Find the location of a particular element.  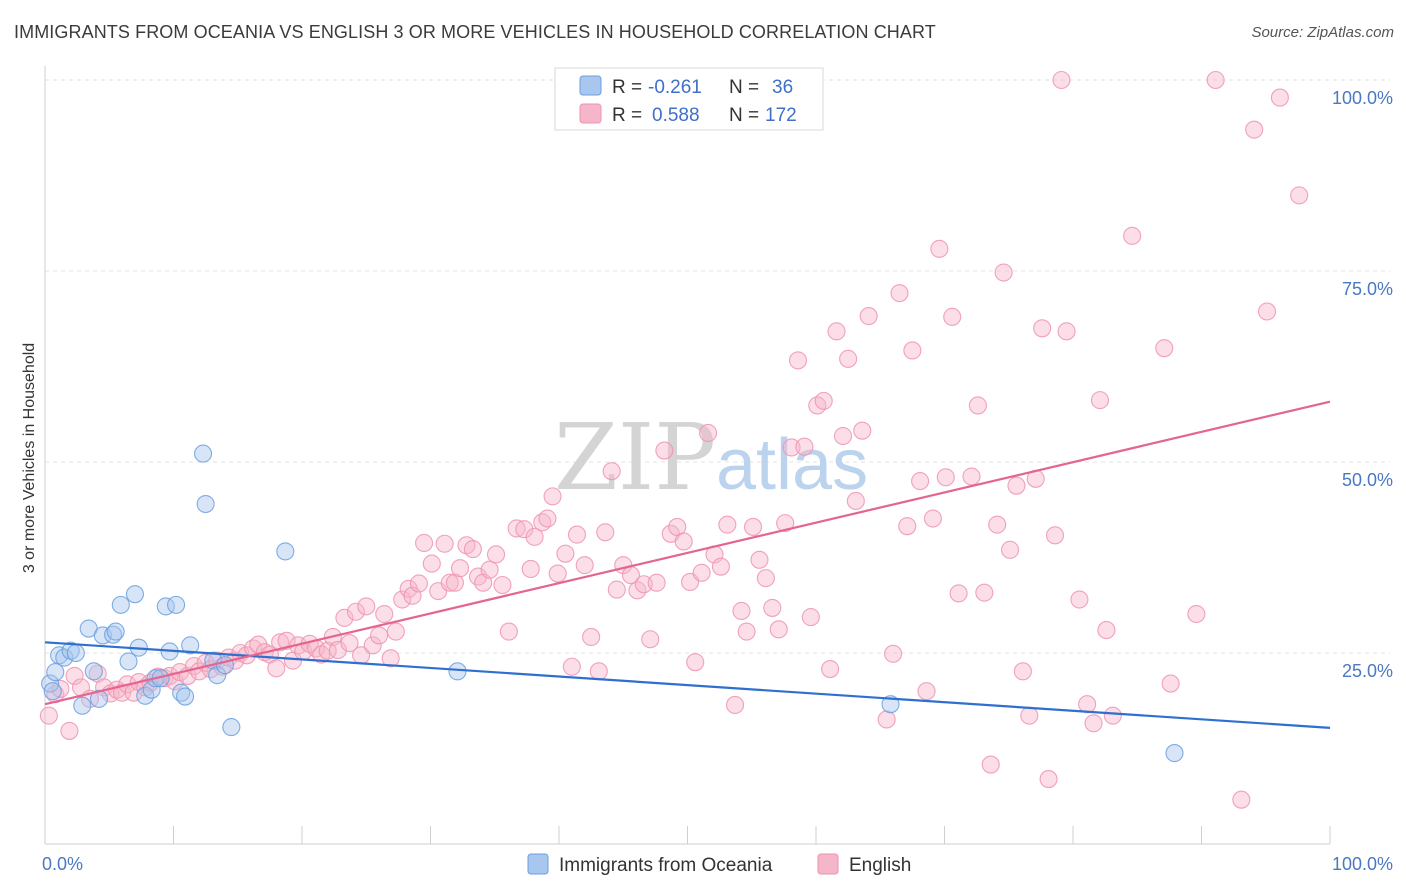

legend-n-label-english: N = is located at coordinates (744, 115).